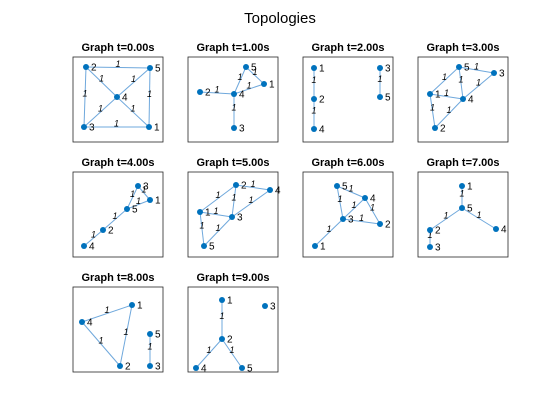  I want to click on axes-box, so click(348, 99).